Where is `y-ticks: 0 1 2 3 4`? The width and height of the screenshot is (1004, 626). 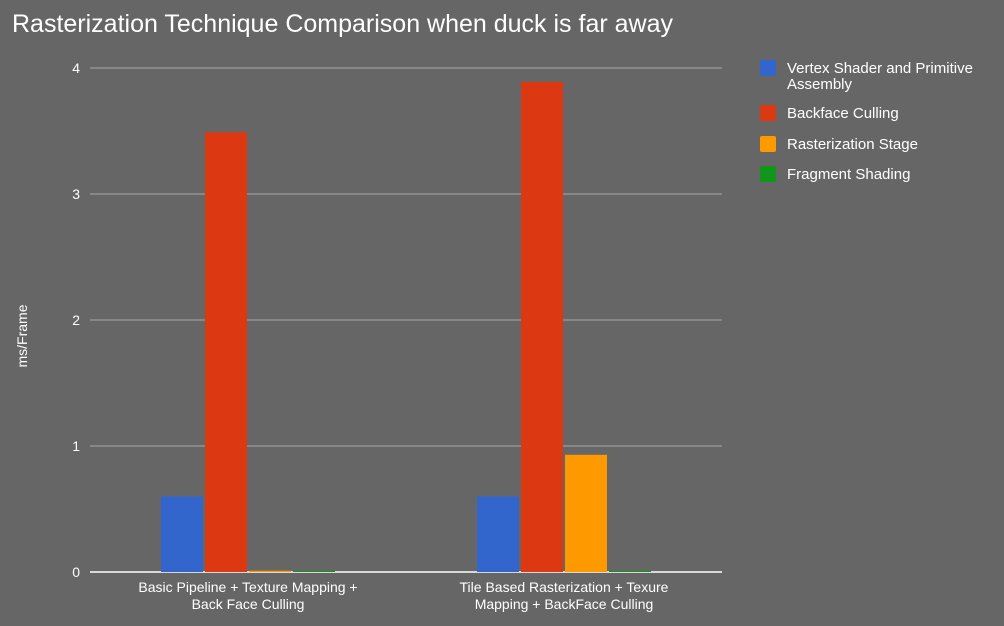 y-ticks: 0 1 2 3 4 is located at coordinates (76, 320).